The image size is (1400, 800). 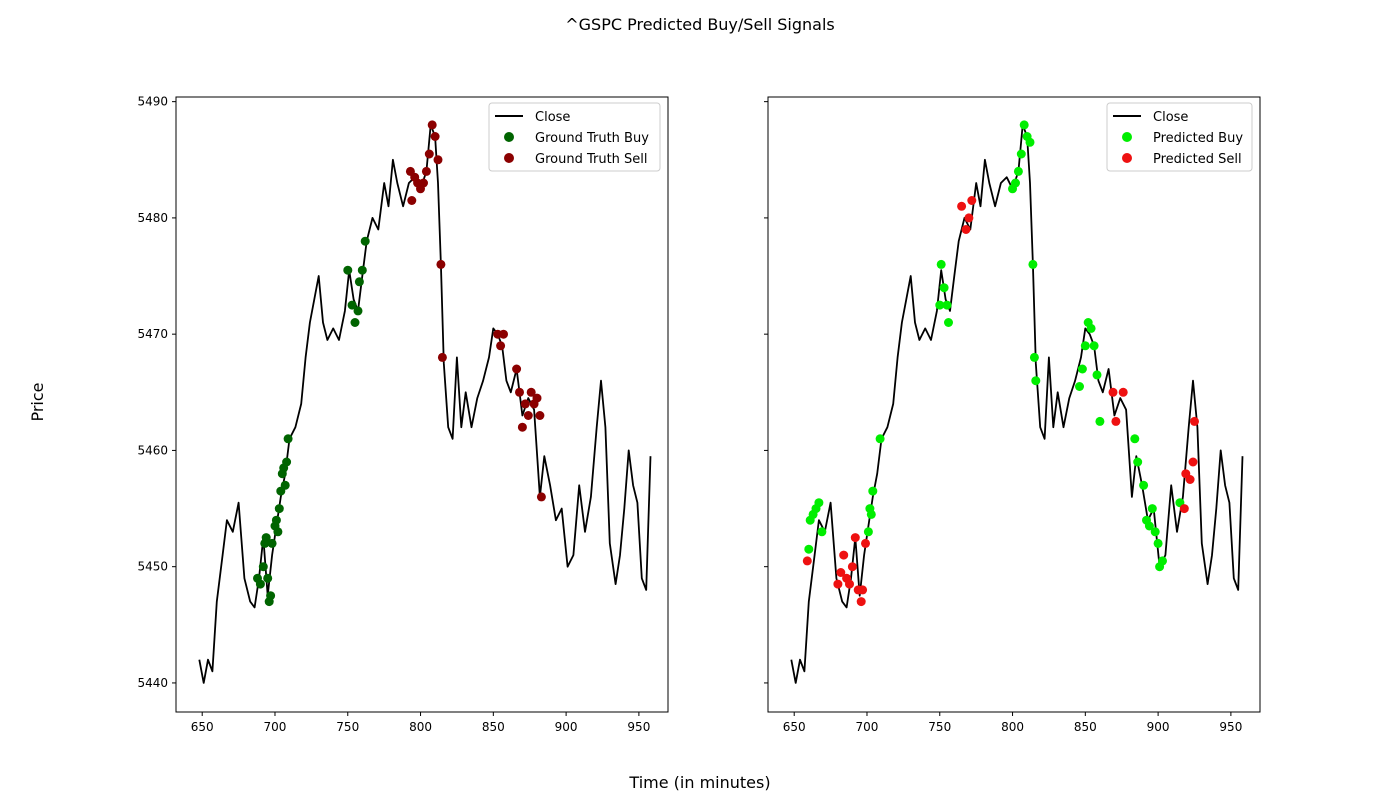 I want to click on y-tick-label: 5450, so click(x=152, y=567).